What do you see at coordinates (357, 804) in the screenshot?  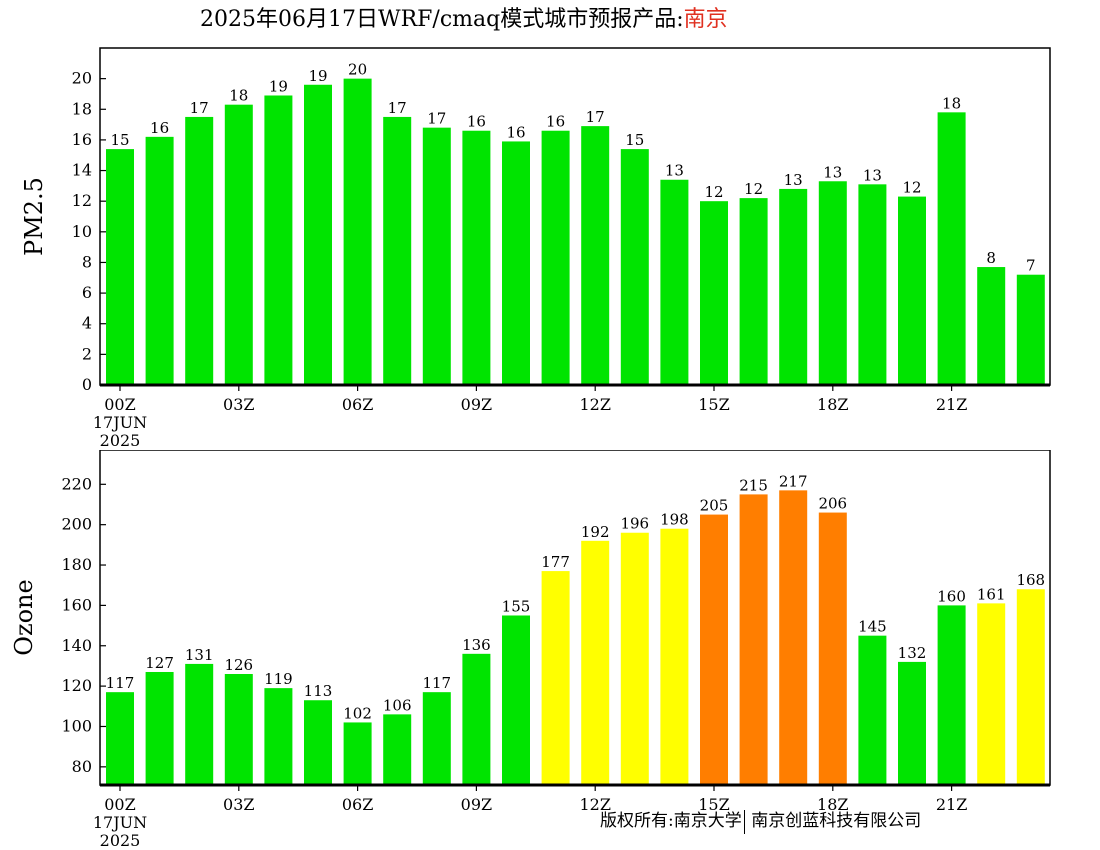 I see `ozone-x-tick-label: 06Z` at bounding box center [357, 804].